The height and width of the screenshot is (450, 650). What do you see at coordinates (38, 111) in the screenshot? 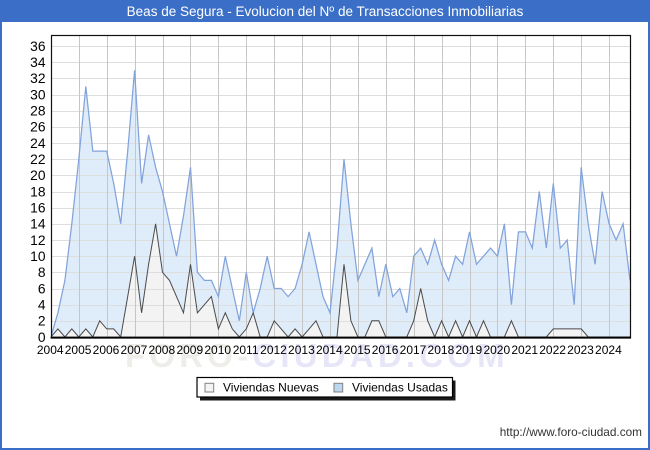
I see `svg-text: 28` at bounding box center [38, 111].